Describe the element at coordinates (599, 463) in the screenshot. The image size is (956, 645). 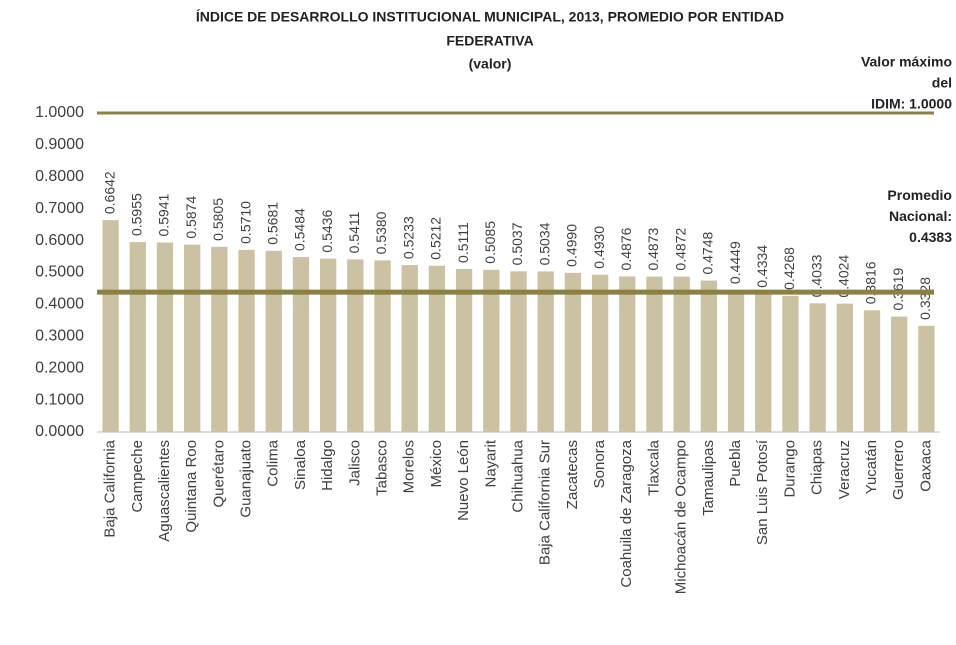
I see `x-tick-label: Sonora` at that location.